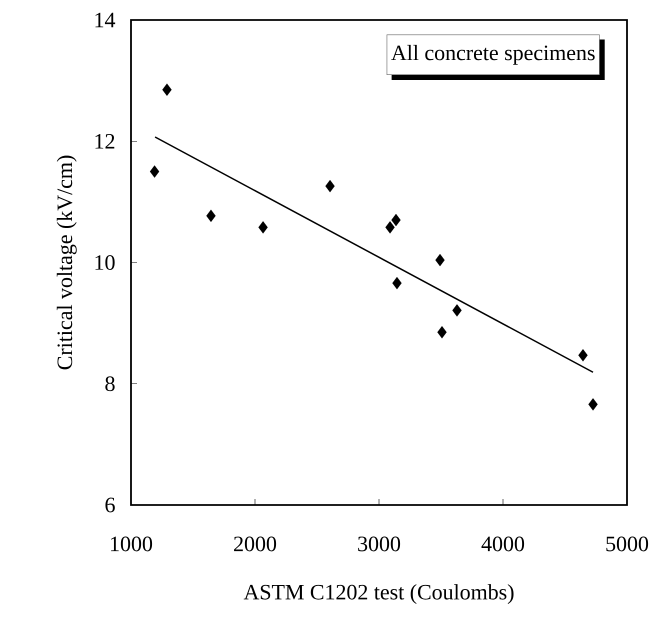 Image resolution: width=650 pixels, height=626 pixels. What do you see at coordinates (110, 384) in the screenshot?
I see `y-tick-label: 8` at bounding box center [110, 384].